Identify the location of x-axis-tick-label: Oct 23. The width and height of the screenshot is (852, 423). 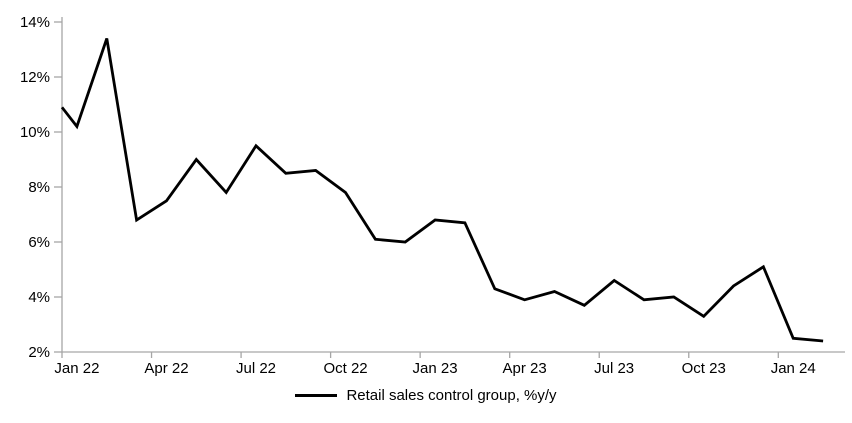
(704, 368).